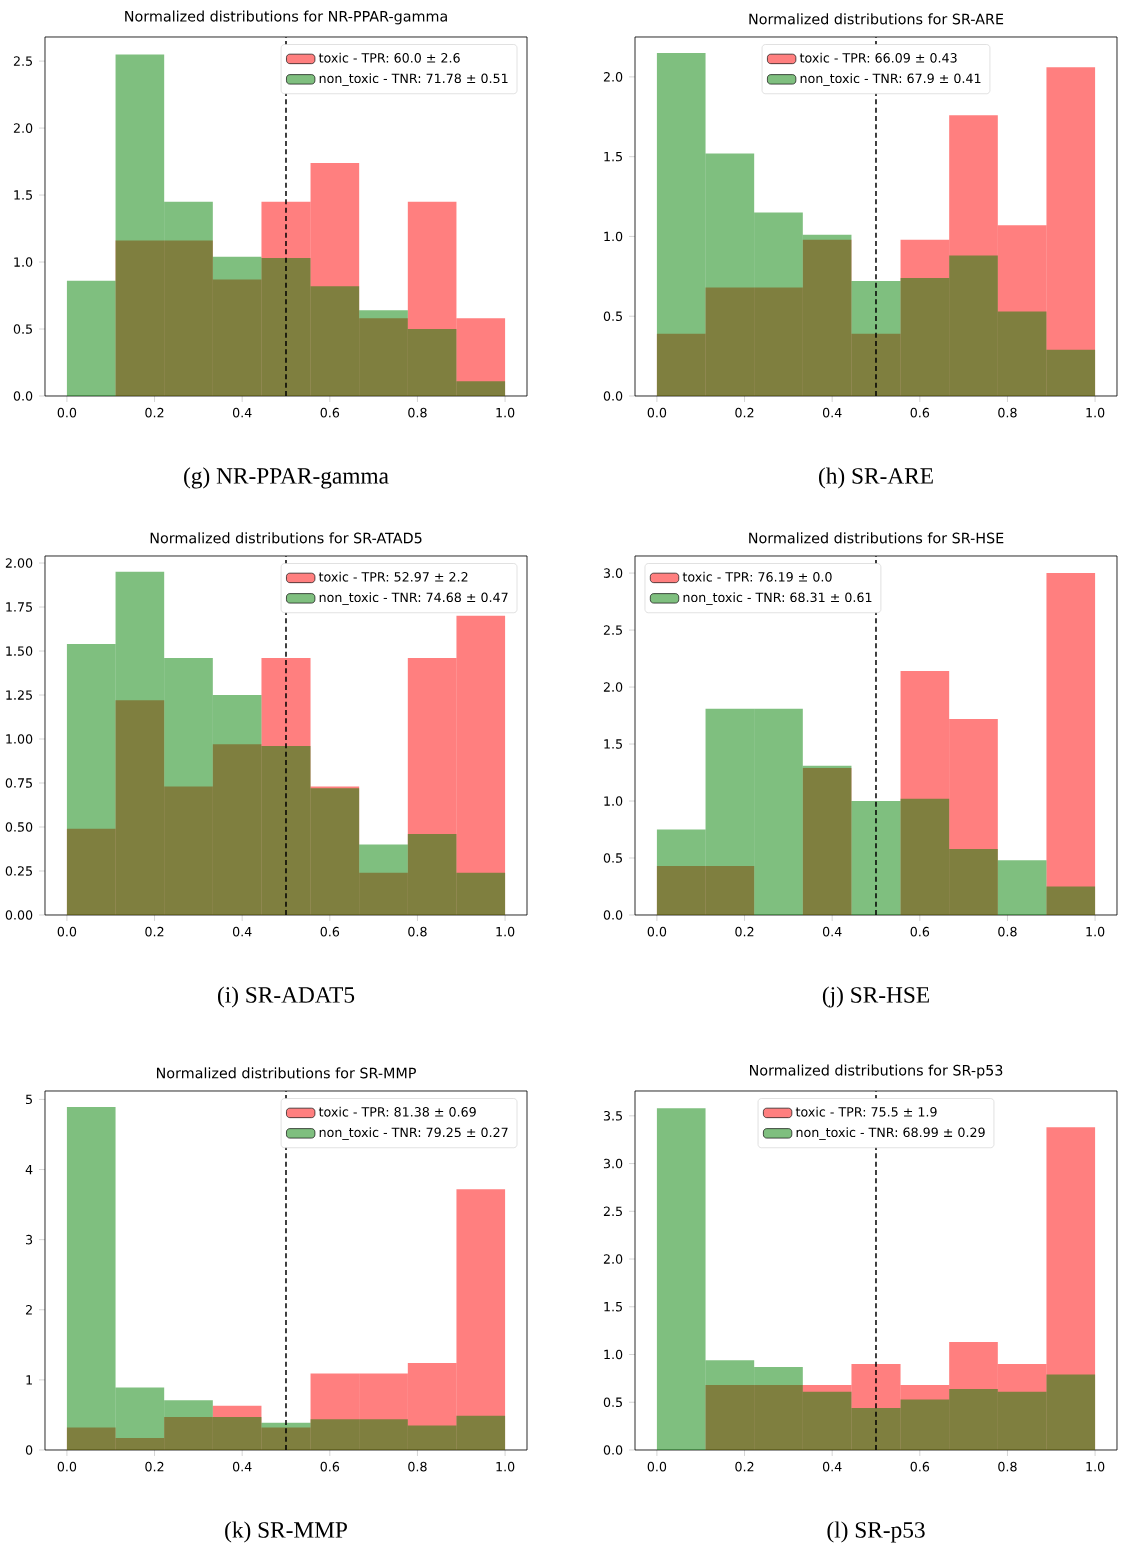 This screenshot has width=1133, height=1550. Describe the element at coordinates (19, 563) in the screenshot. I see `y-tick-label: 2.00` at that location.